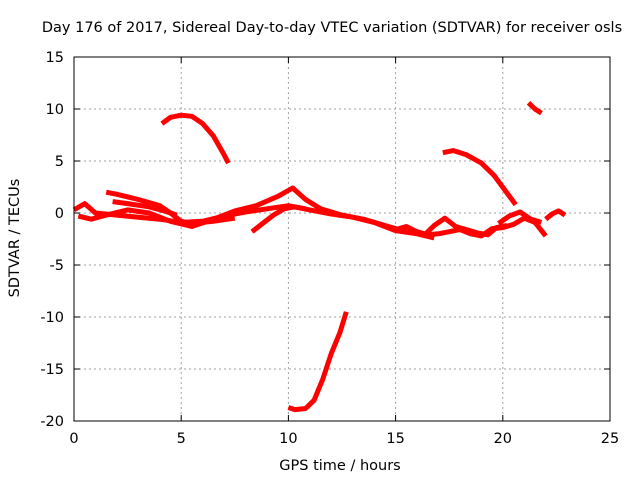  What do you see at coordinates (55, 110) in the screenshot?
I see `y-tick-label: 10` at bounding box center [55, 110].